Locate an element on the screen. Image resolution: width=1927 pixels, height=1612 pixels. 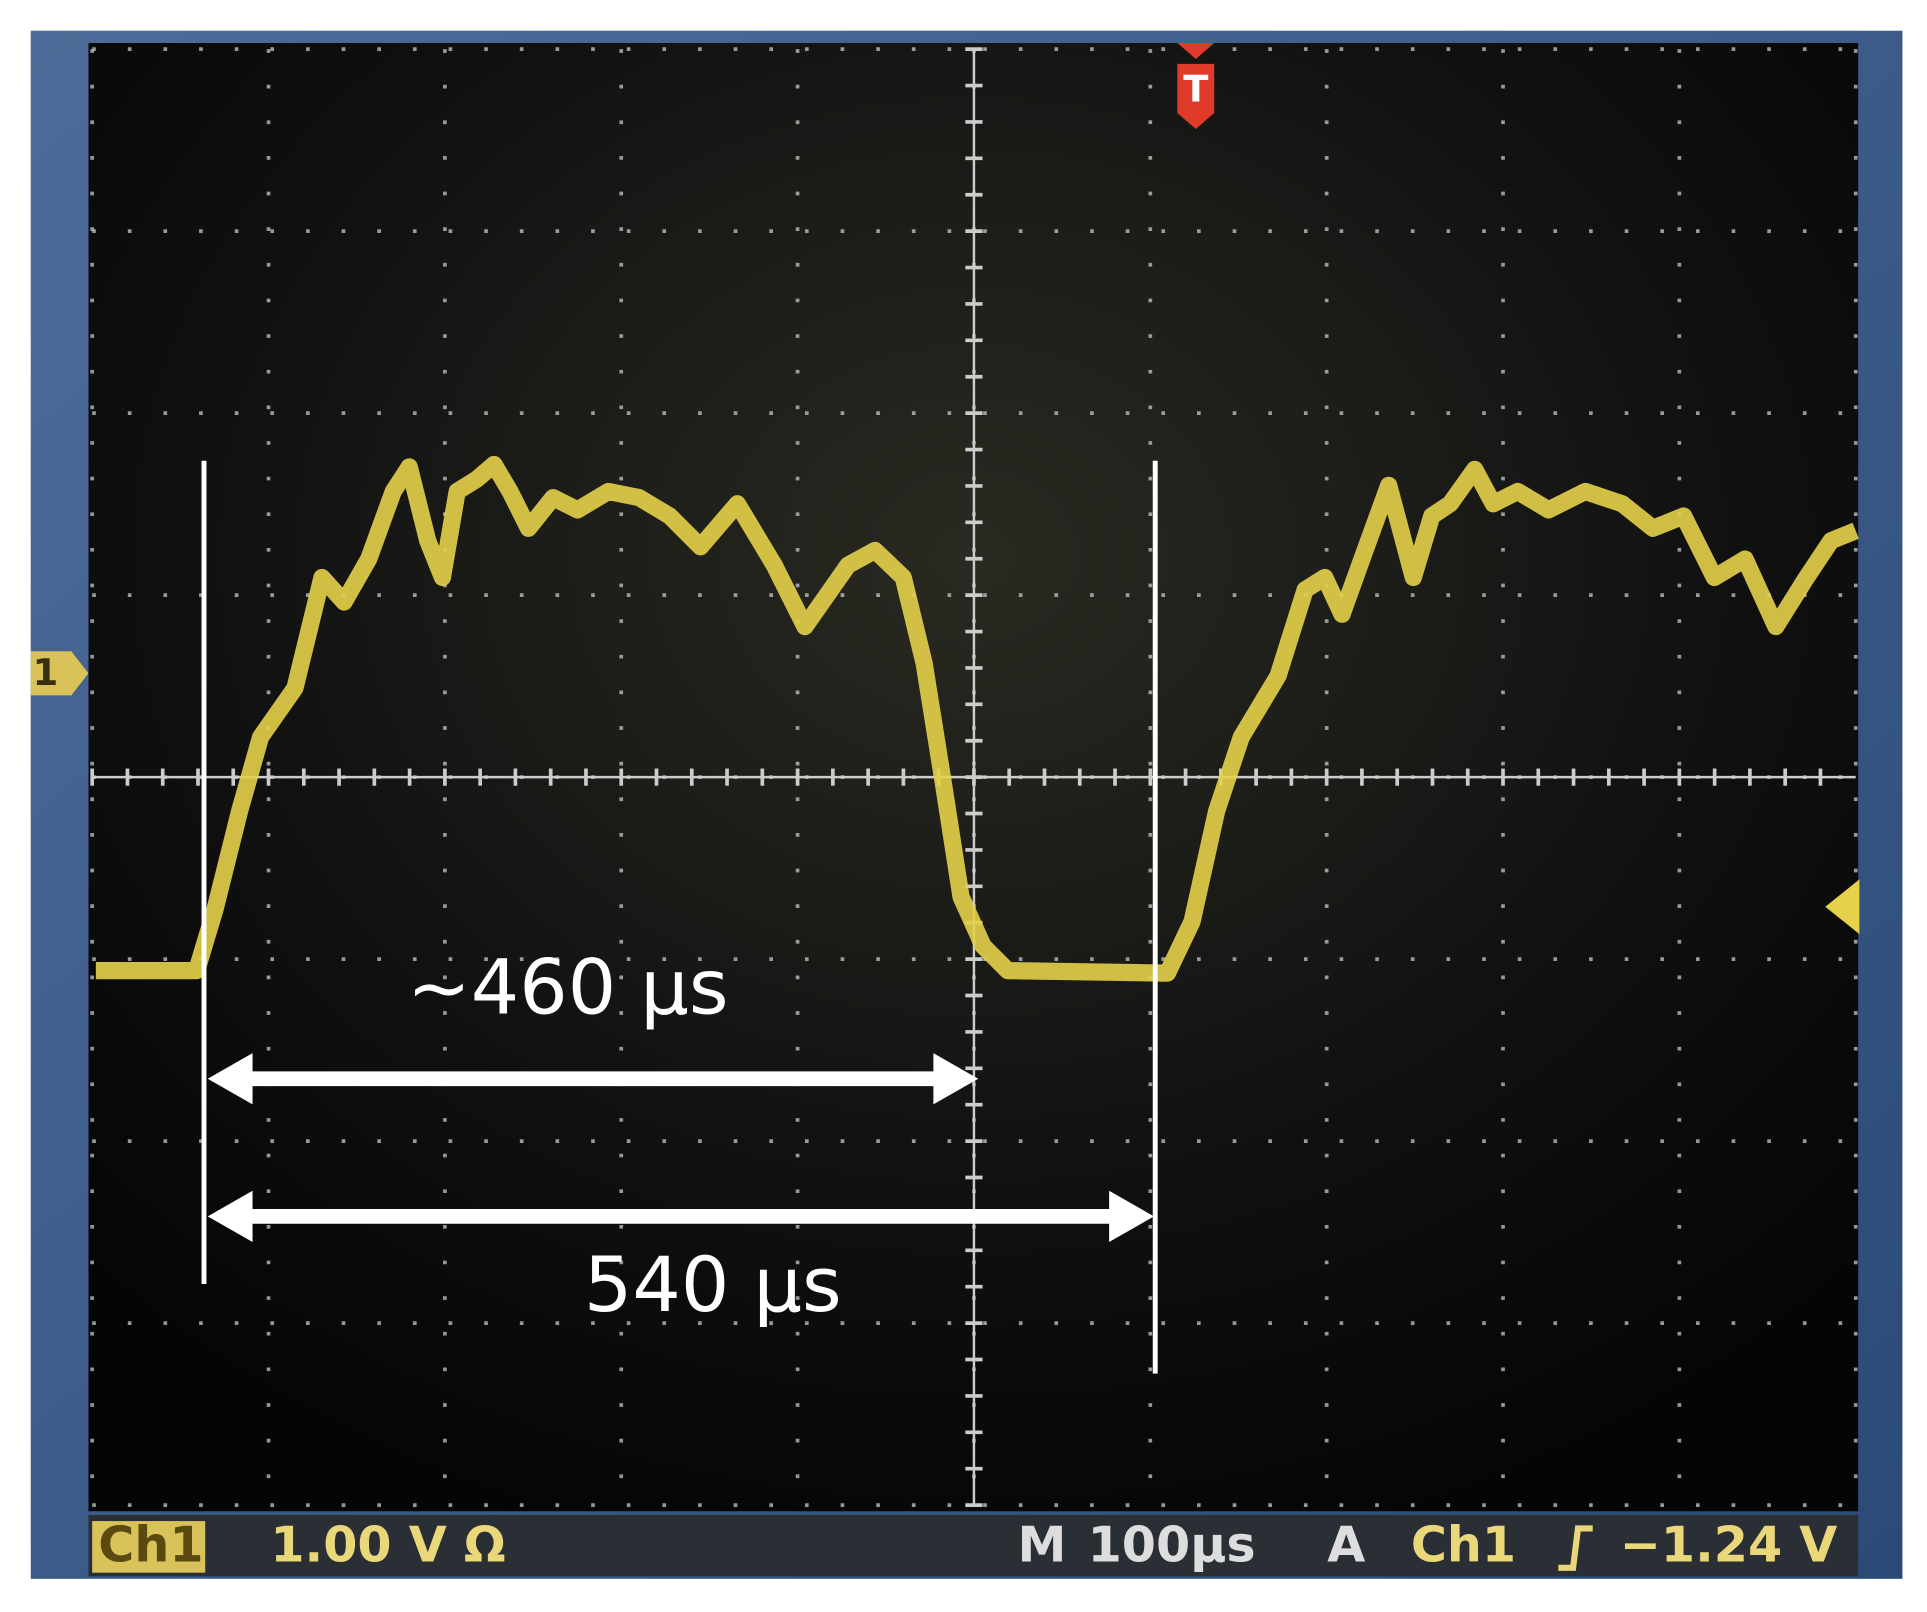
channel-marker is located at coordinates (59, 673).